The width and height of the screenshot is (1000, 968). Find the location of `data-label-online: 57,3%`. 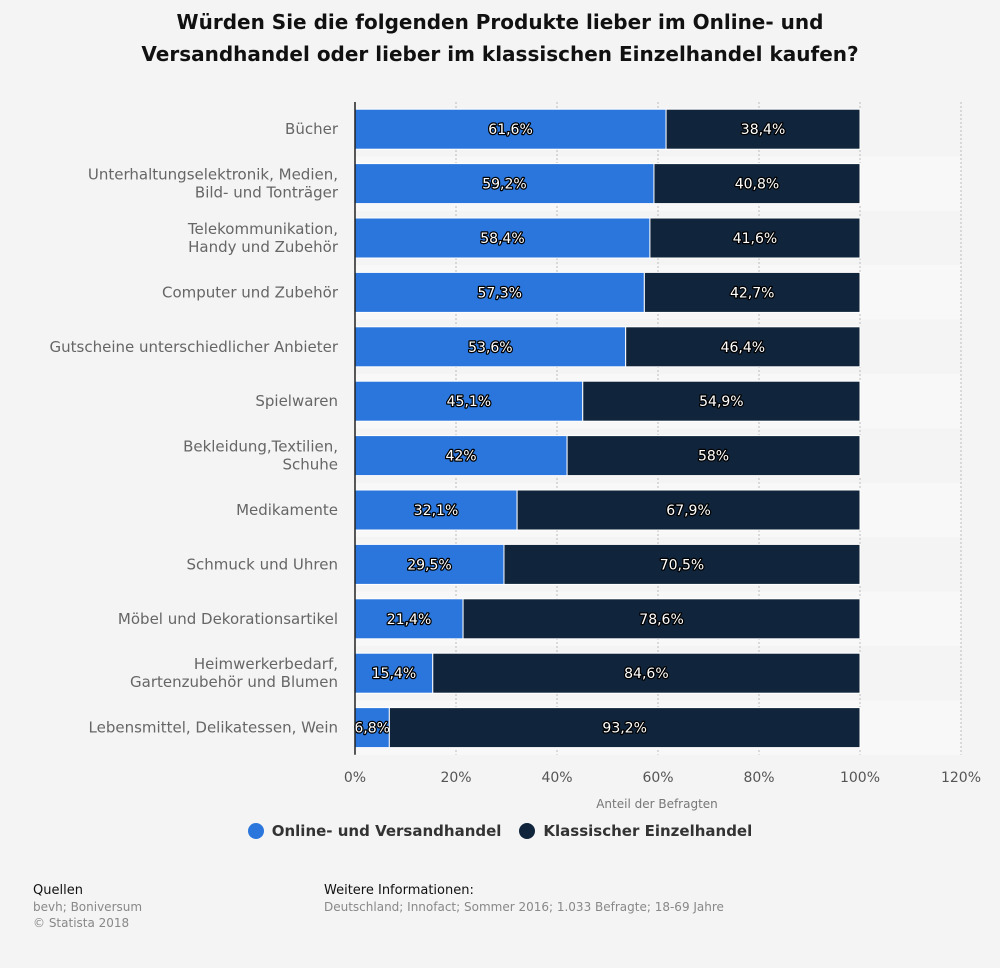

data-label-online: 57,3% is located at coordinates (499, 293).